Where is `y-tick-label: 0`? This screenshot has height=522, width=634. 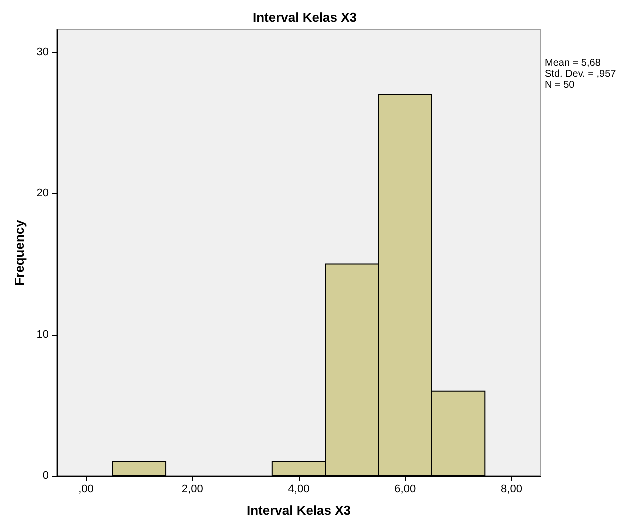 y-tick-label: 0 is located at coordinates (45, 476).